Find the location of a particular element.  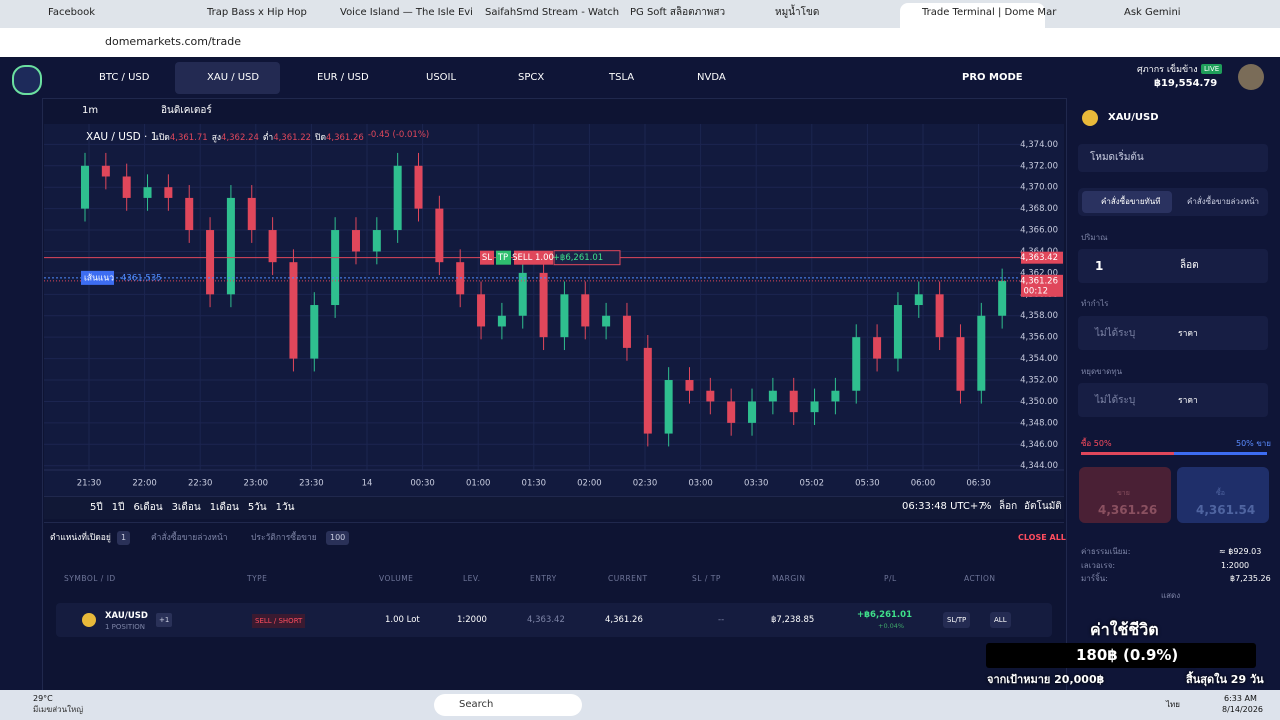

y-tick-label: 4,346.00 is located at coordinates (1039, 445).